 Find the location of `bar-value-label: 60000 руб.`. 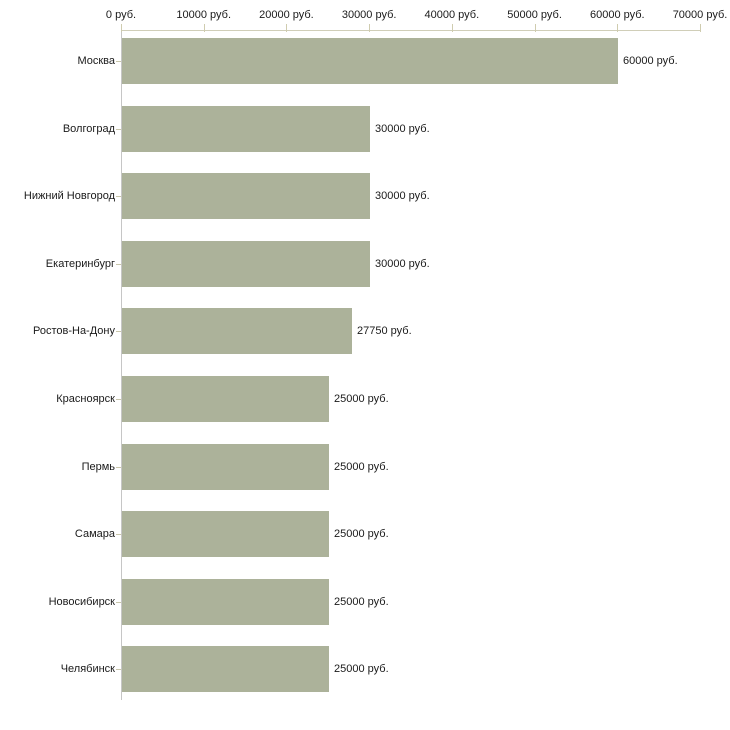

bar-value-label: 60000 руб. is located at coordinates (650, 61).